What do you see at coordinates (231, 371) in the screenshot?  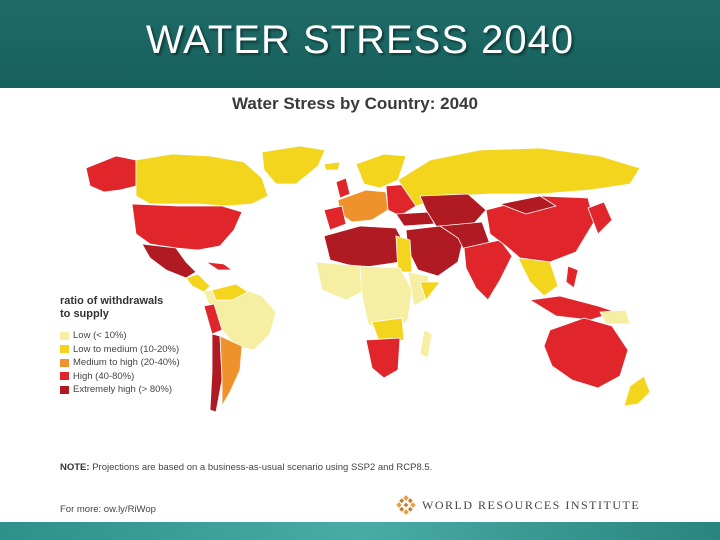 I see `region-argentina` at bounding box center [231, 371].